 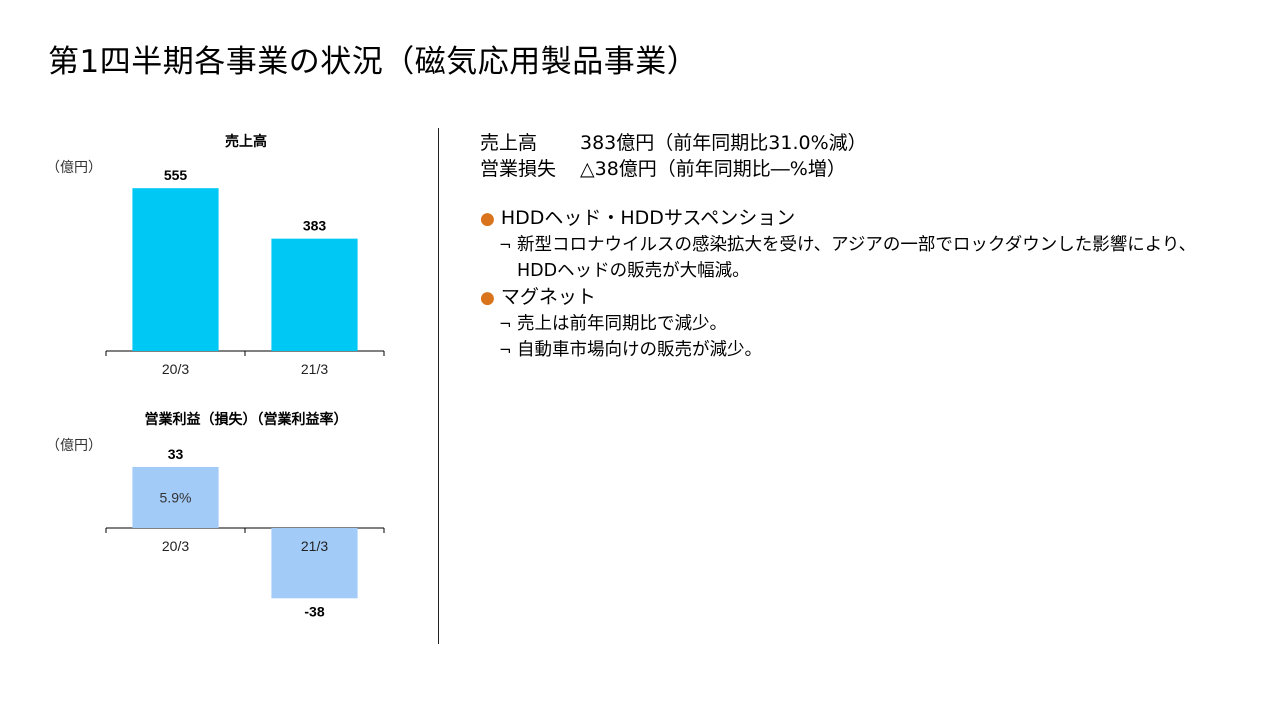 What do you see at coordinates (315, 226) in the screenshot?
I see `data-label: 383` at bounding box center [315, 226].